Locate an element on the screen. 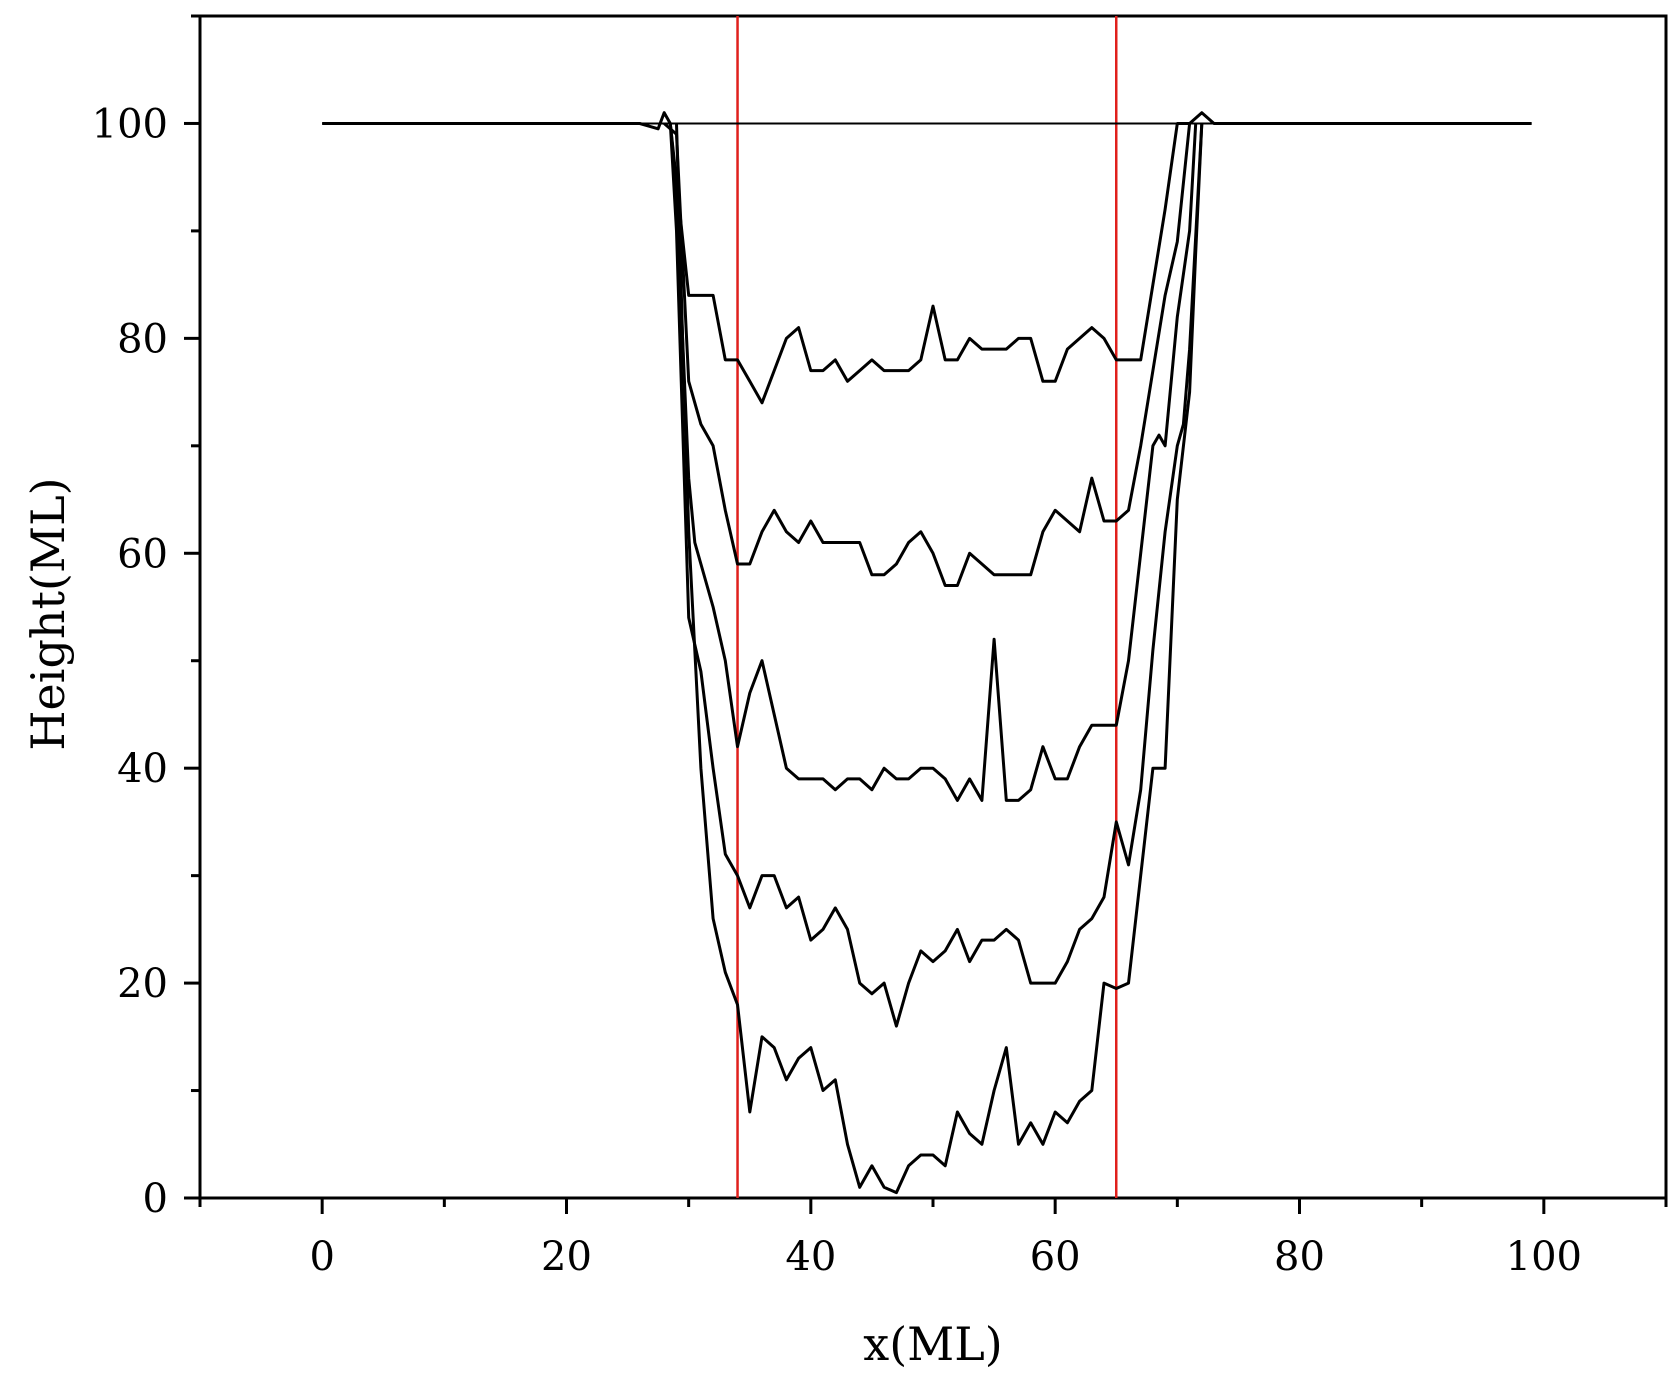 This screenshot has width=1676, height=1379. y-tick-label: 0 is located at coordinates (155, 1199).